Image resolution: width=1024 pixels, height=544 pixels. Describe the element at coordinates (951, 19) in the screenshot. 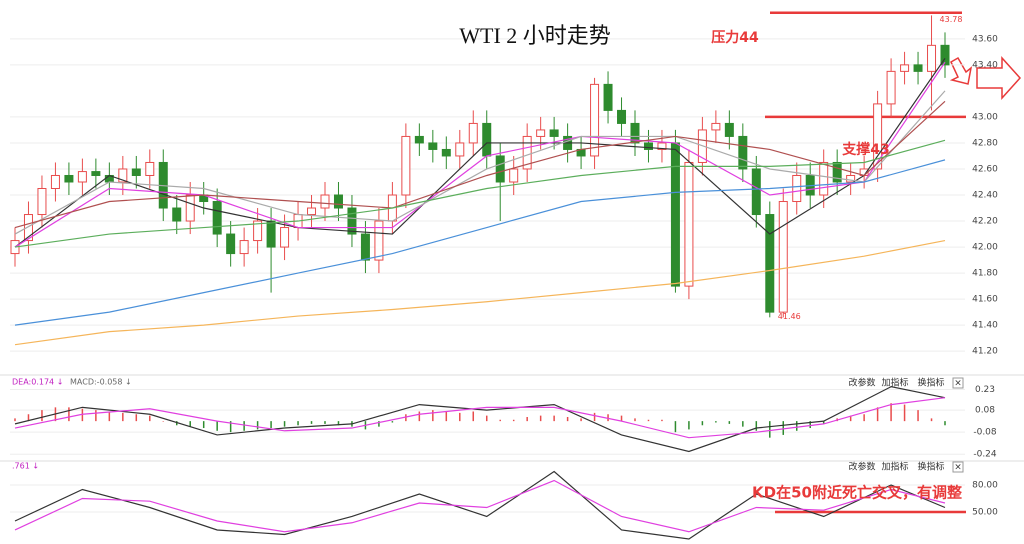

I see `high-label: 43.78` at that location.